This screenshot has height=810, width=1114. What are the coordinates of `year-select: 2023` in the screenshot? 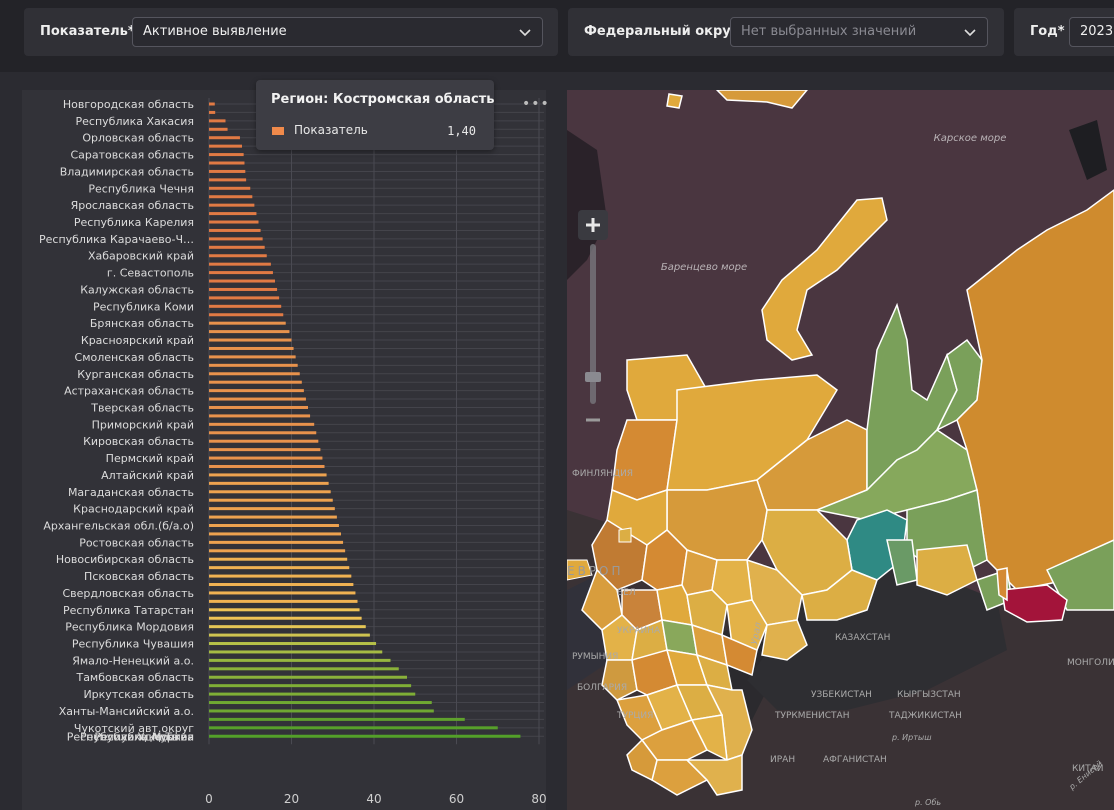 It's located at (1091, 32).